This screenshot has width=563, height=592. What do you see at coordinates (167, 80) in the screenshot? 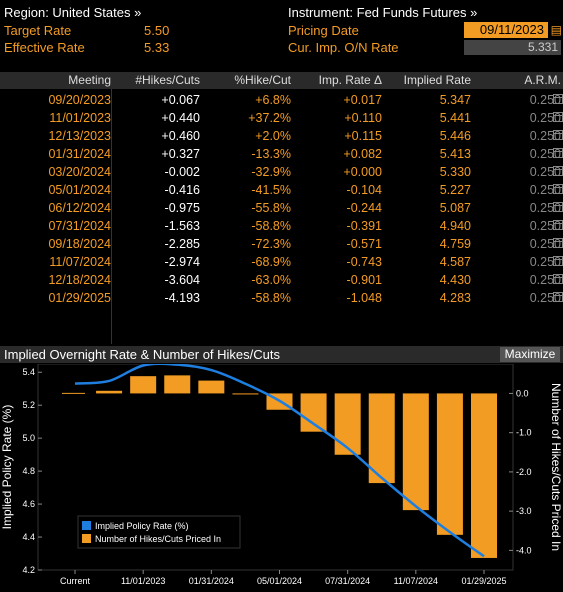
I see `col-header-hikes-cuts: #Hikes/Cuts` at bounding box center [167, 80].